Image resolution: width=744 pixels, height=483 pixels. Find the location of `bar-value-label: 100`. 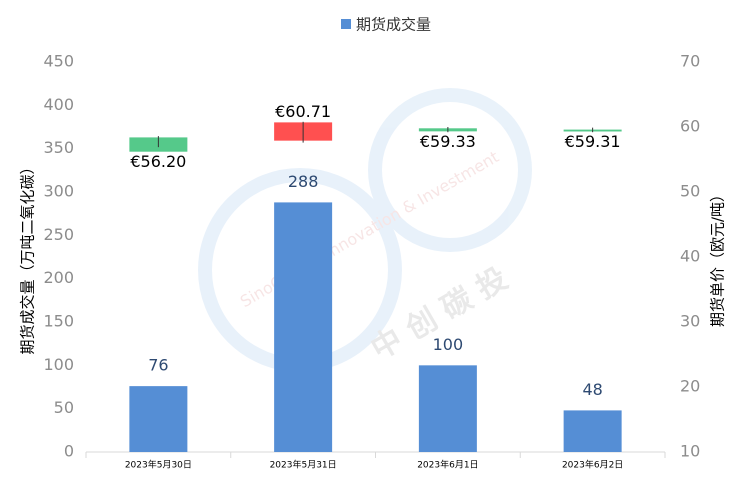

bar-value-label: 100 is located at coordinates (448, 344).